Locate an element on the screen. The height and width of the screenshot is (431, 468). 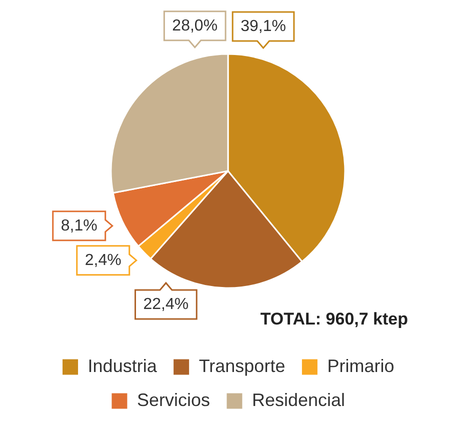
data-label: 28,0% is located at coordinates (195, 25).